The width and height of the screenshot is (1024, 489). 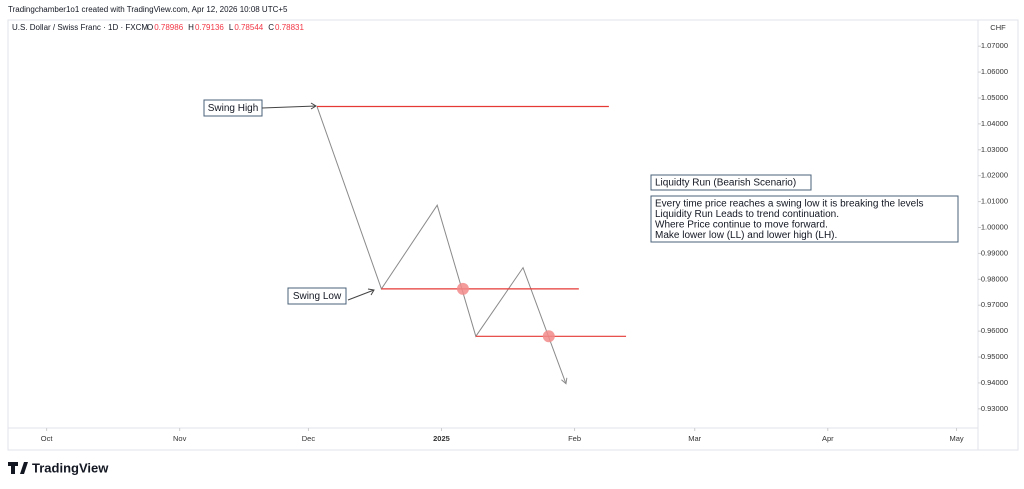 What do you see at coordinates (746, 235) in the screenshot?
I see `scenario-line: Make lower low (LL) and lower high (LH).` at bounding box center [746, 235].